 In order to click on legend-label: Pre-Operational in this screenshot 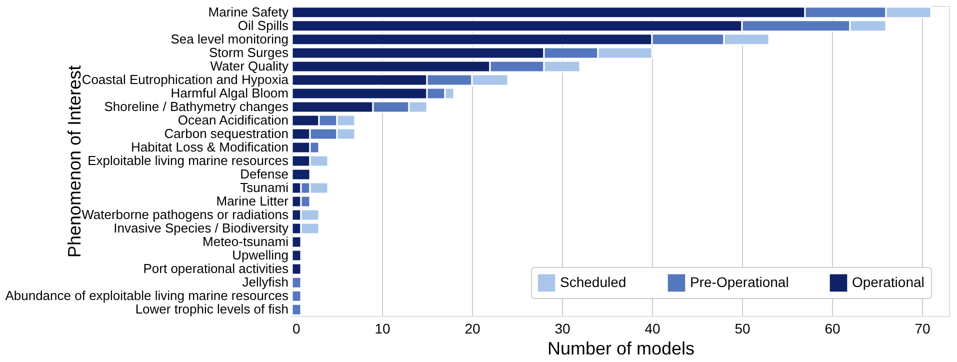, I will do `click(739, 282)`.